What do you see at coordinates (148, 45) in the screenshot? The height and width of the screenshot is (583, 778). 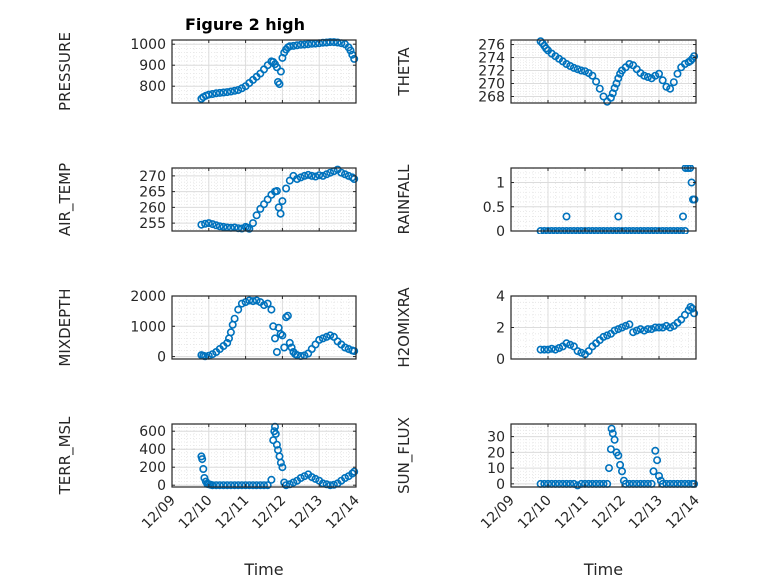 I see `y-tick-label: 1000` at bounding box center [148, 45].